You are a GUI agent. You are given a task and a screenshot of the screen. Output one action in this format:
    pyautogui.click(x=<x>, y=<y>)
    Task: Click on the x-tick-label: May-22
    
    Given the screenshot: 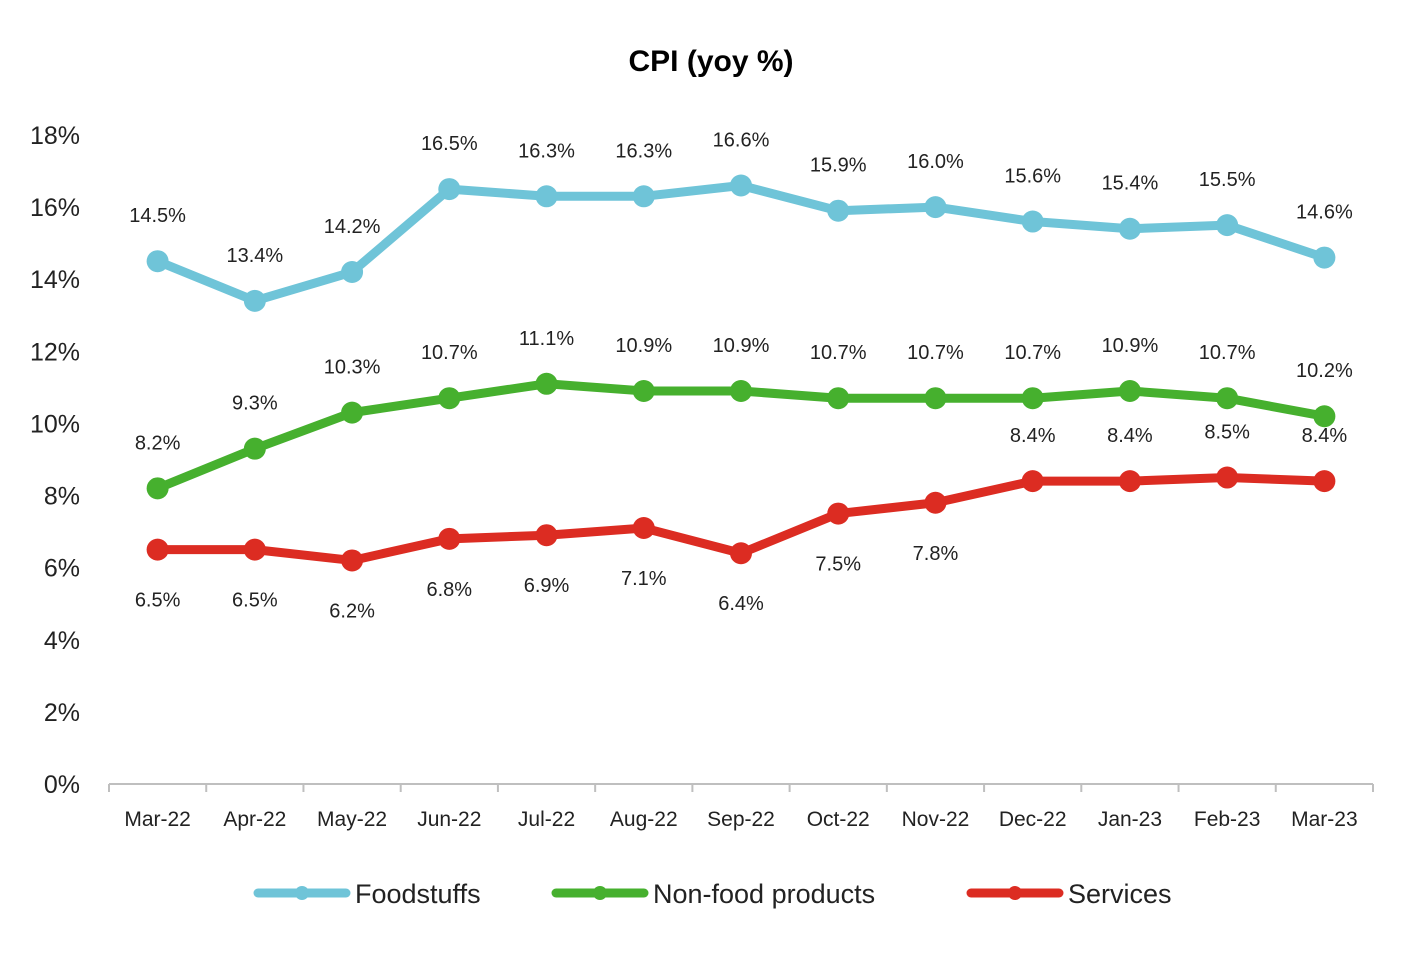 What is the action you would take?
    pyautogui.click(x=352, y=819)
    